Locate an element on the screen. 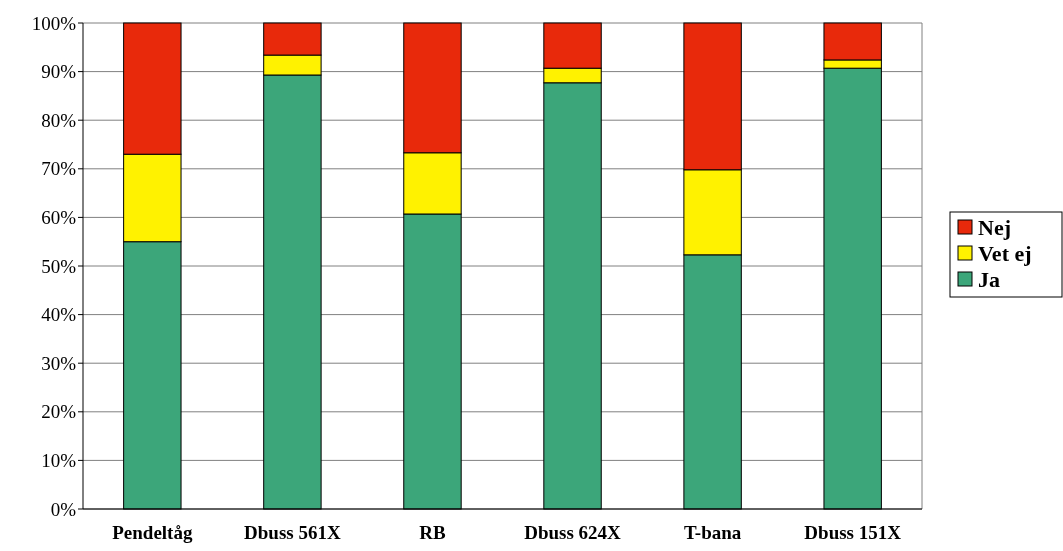 This screenshot has width=1063, height=551. legend-label: Vet ej is located at coordinates (1005, 253).